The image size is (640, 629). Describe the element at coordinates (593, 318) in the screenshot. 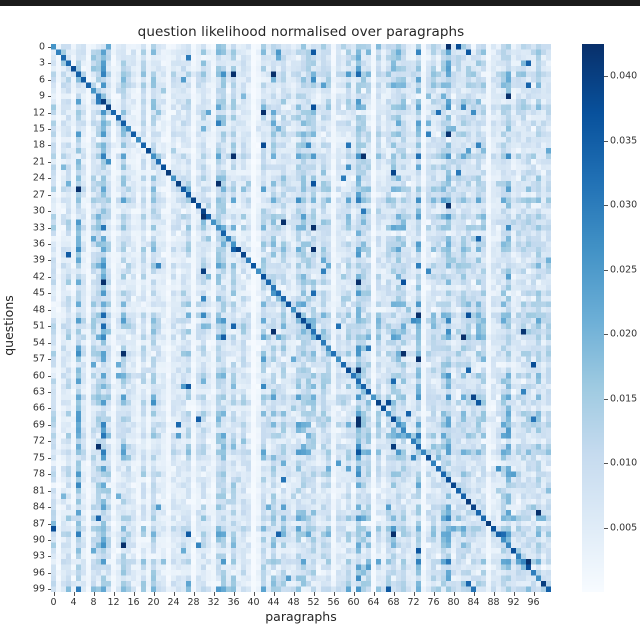

I see `colorbar-gradient` at that location.